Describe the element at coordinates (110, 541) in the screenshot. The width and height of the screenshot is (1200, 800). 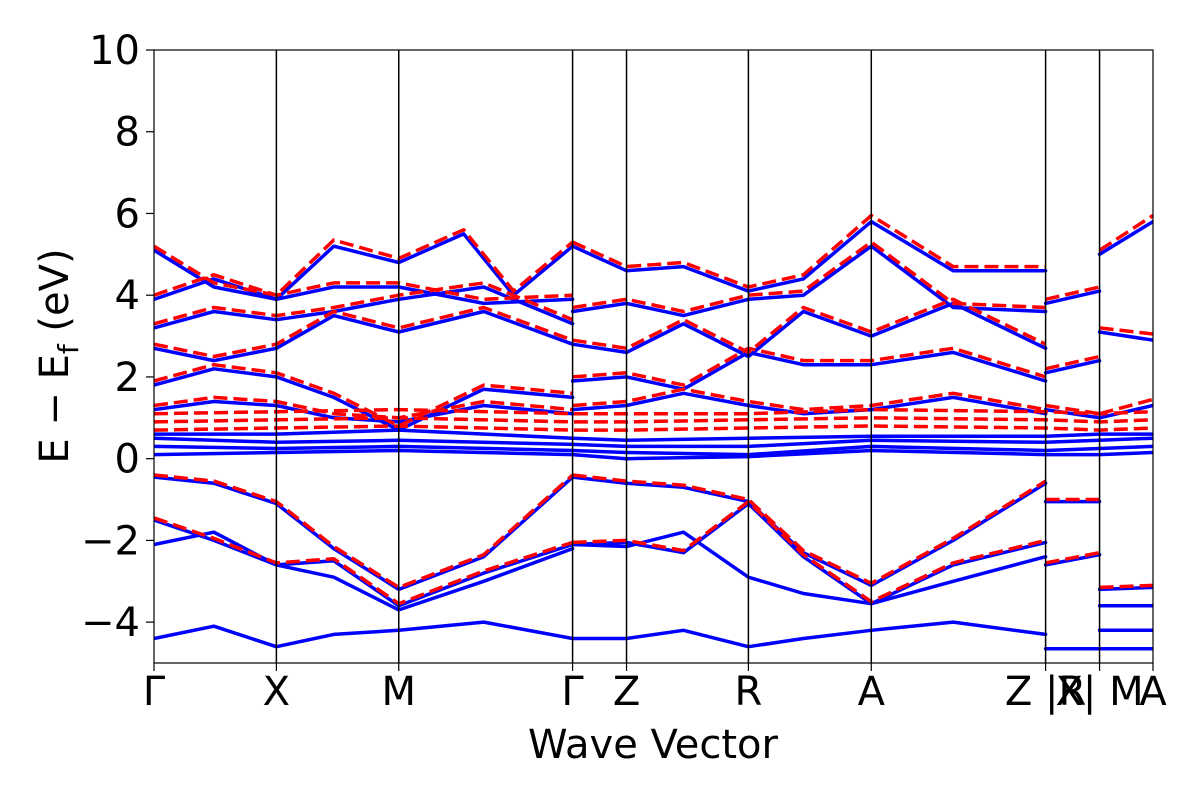
I see `y-tick-label: −2` at that location.